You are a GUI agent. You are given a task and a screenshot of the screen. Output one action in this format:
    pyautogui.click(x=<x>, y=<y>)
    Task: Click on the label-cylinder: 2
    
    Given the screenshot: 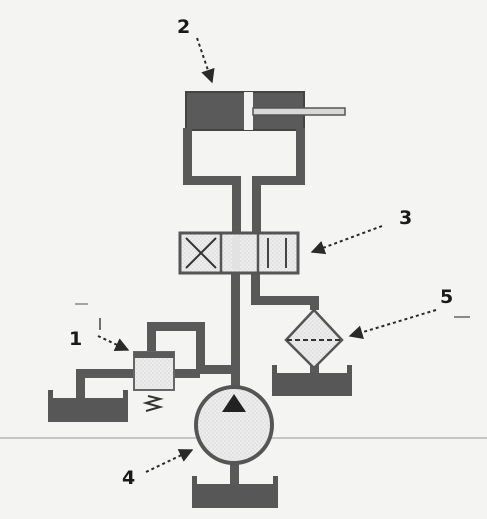 What is the action you would take?
    pyautogui.click(x=183, y=27)
    